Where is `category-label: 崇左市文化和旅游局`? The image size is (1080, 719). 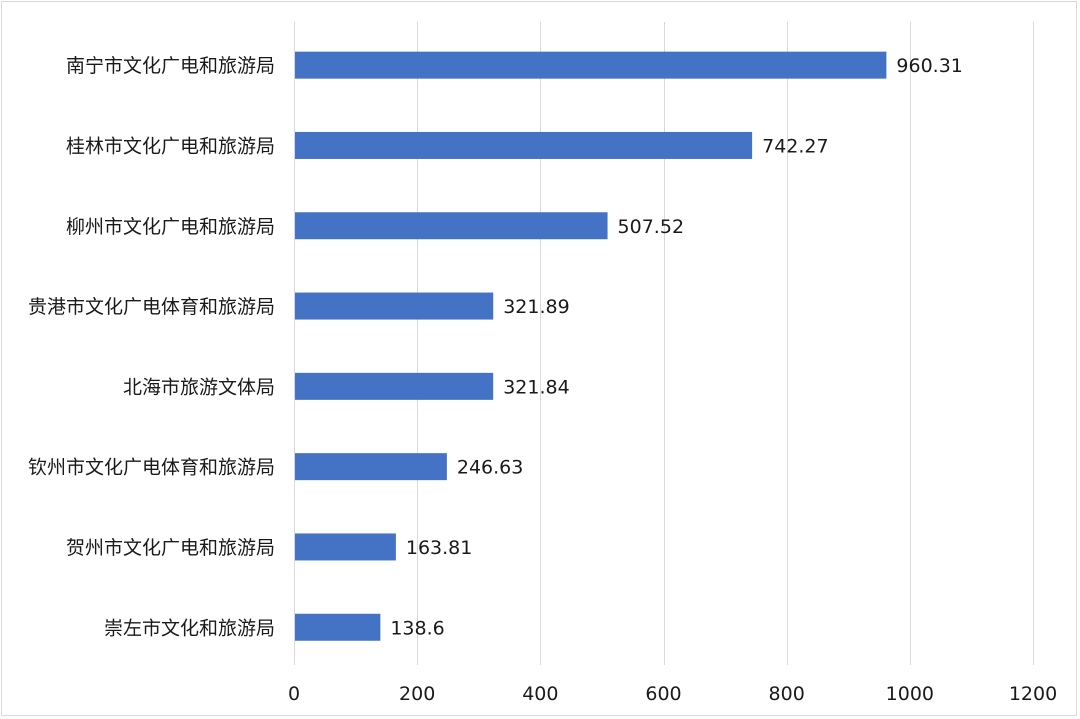 category-label: 崇左市文化和旅游局 is located at coordinates (189, 628).